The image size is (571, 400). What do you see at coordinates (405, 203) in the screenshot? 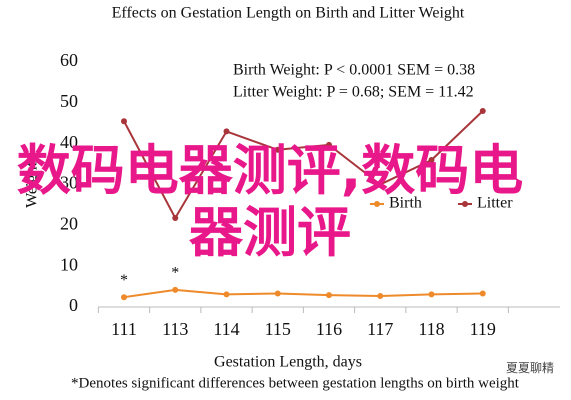
I see `legend-label: Birth` at bounding box center [405, 203].